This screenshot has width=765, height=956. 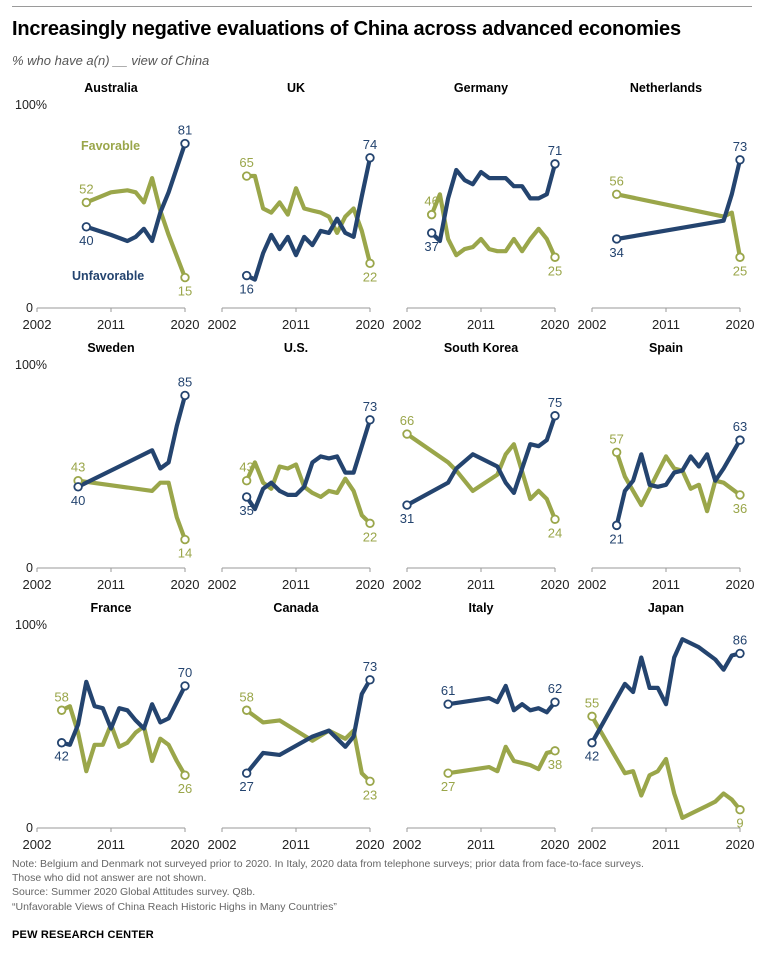 What do you see at coordinates (29, 568) in the screenshot?
I see `y-bottom-label-row-2: 0` at bounding box center [29, 568].